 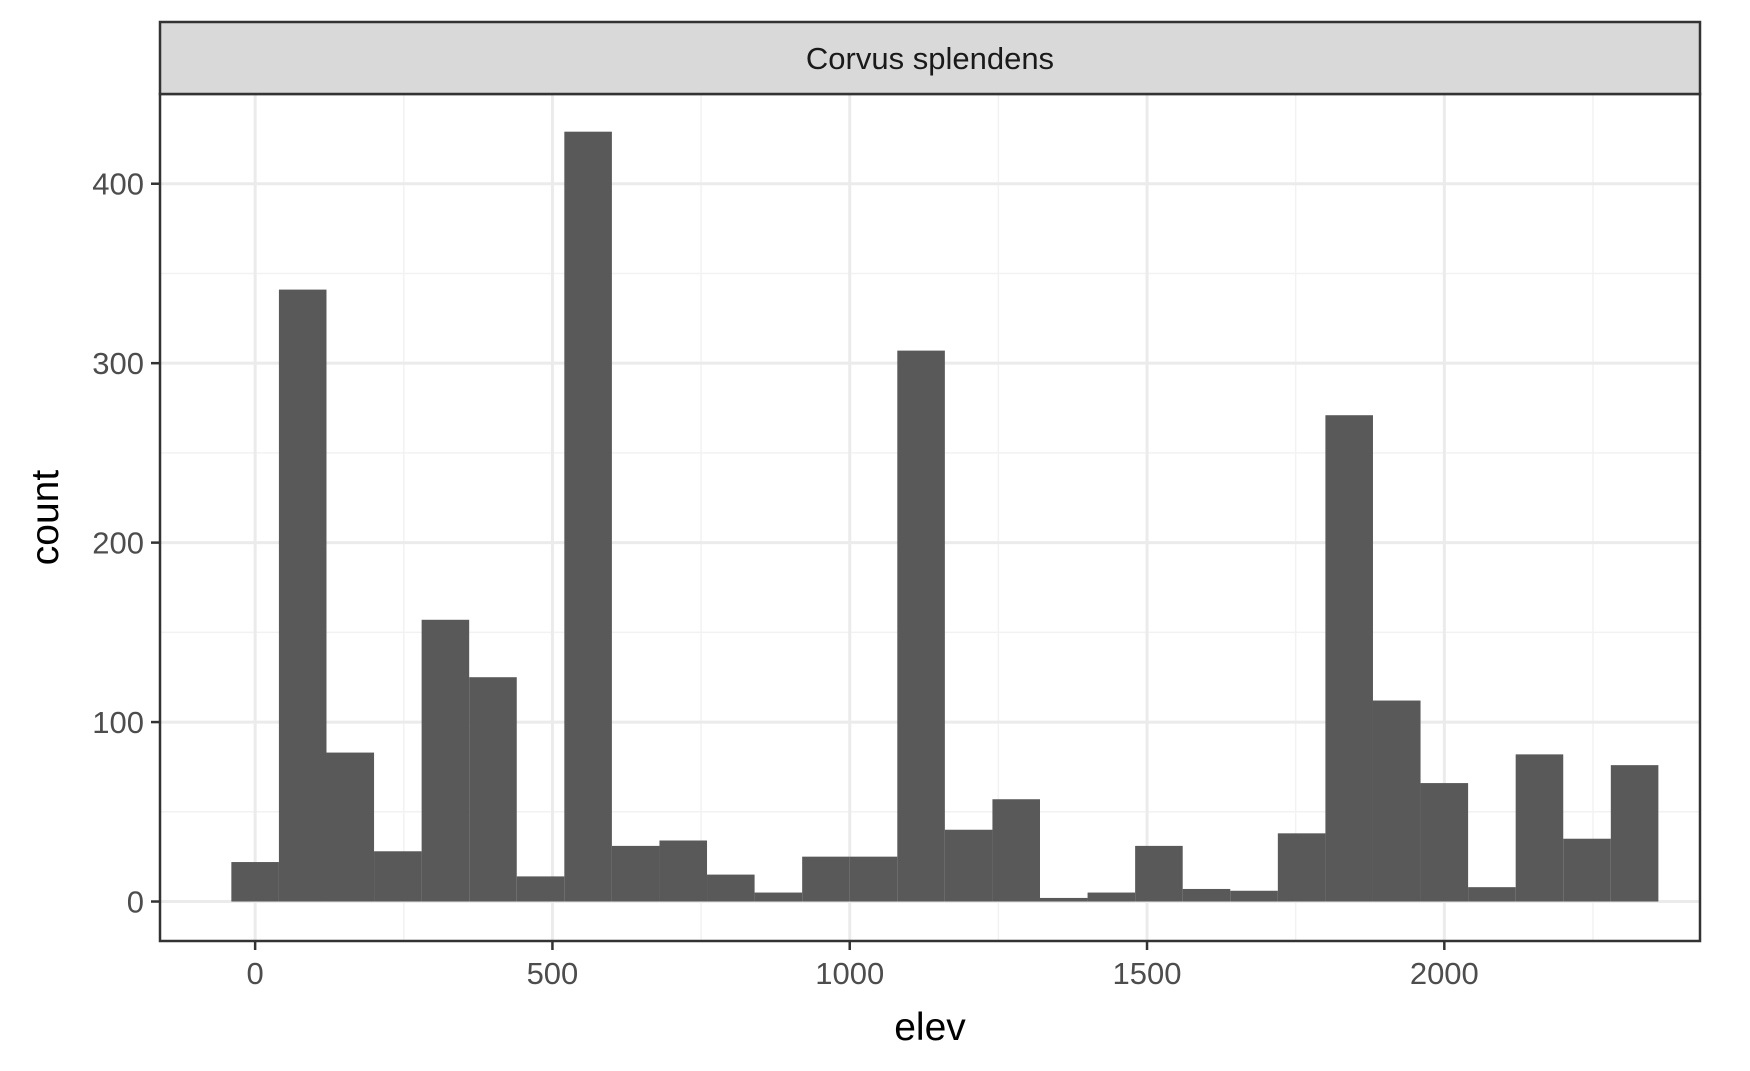 I want to click on x-tick-label: 500, so click(x=553, y=973).